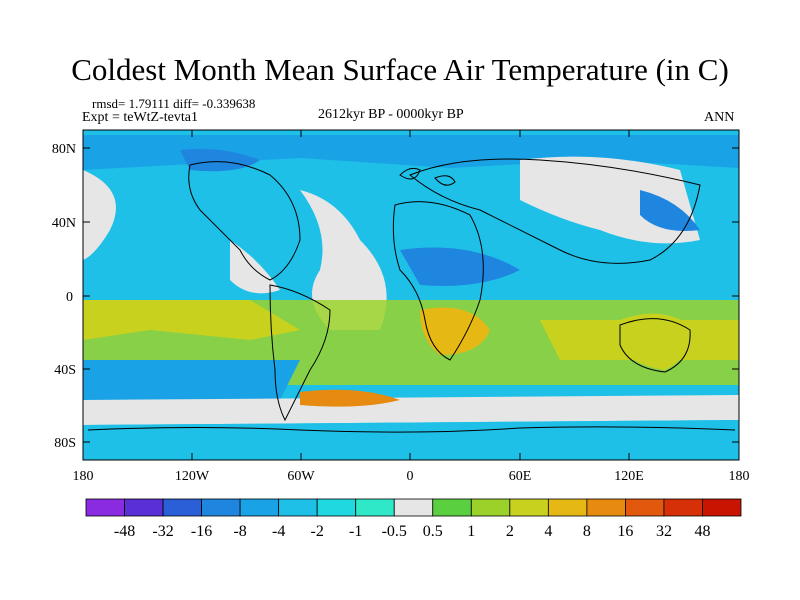 The width and height of the screenshot is (800, 600). I want to click on colorbar-label: 48, so click(702, 531).